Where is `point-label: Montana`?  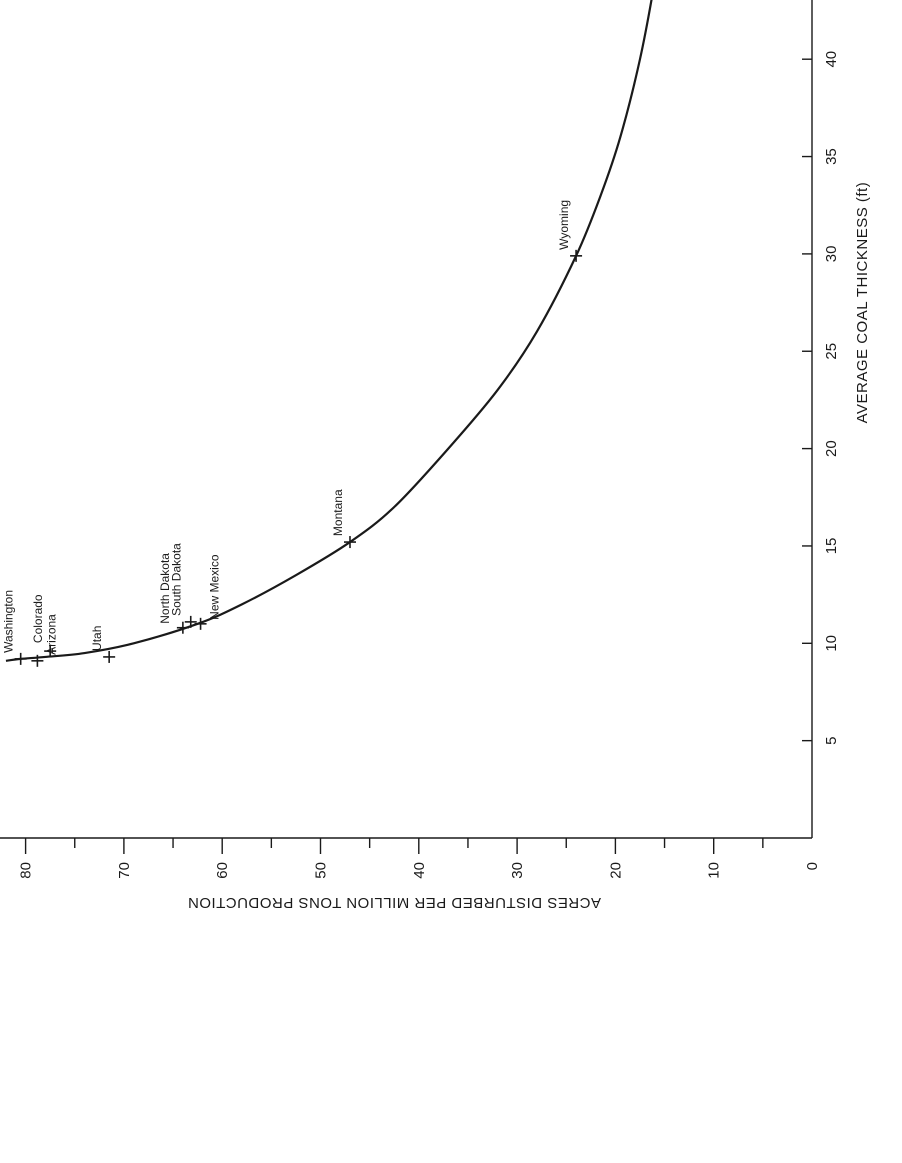
point-label: Montana is located at coordinates (338, 512).